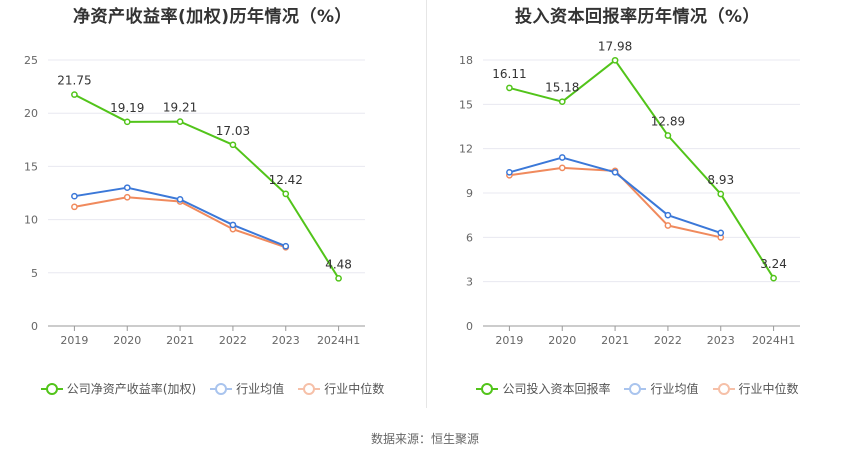 The image size is (850, 459). What do you see at coordinates (509, 74) in the screenshot?
I see `data-label: 16.11` at bounding box center [509, 74].